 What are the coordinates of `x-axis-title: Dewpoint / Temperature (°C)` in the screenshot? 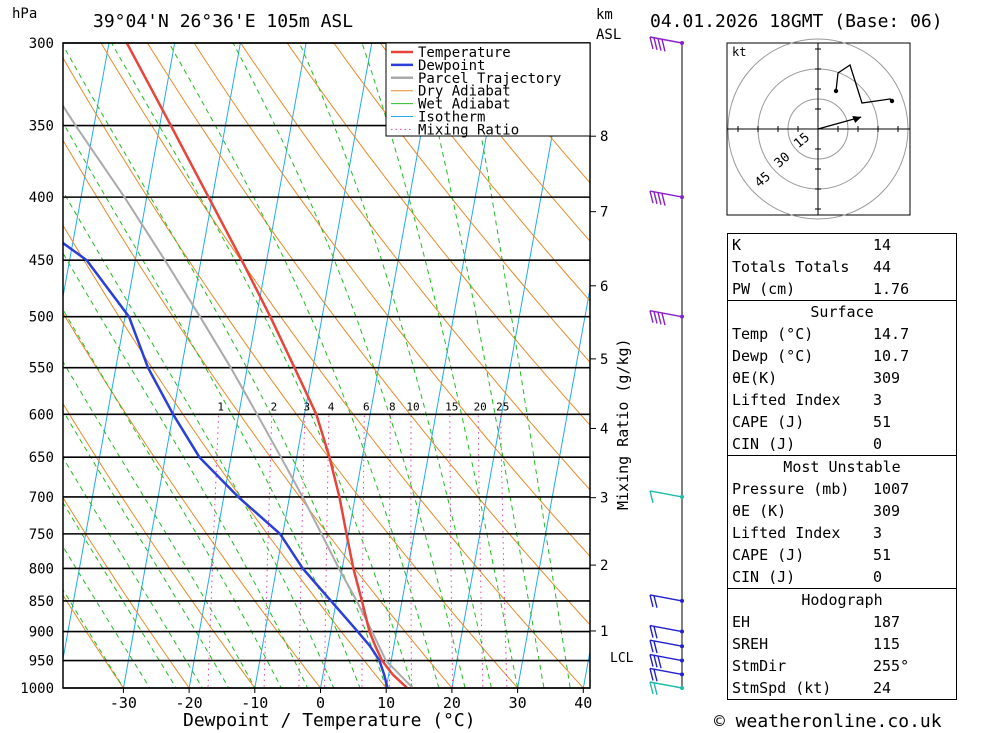 It's located at (329, 720).